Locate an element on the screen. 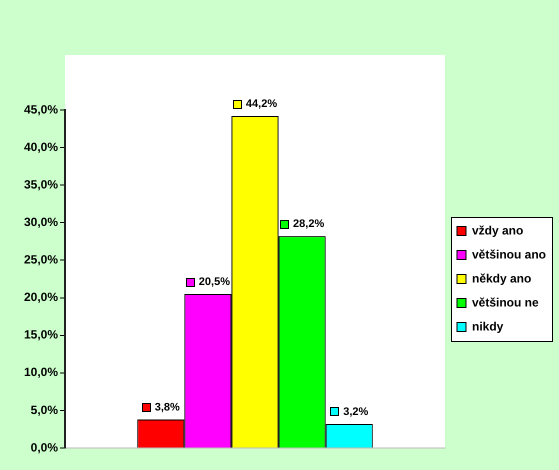  y-tick-label: 45,0% is located at coordinates (41, 109).